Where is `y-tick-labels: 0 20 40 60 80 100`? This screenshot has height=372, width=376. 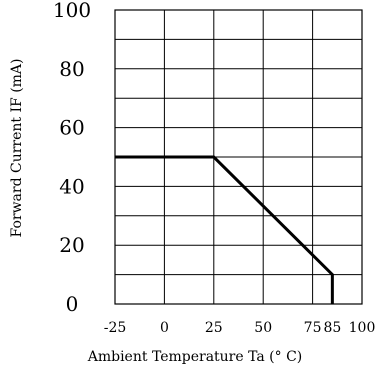 y-tick-labels: 0 20 40 60 80 100 is located at coordinates (72, 158).